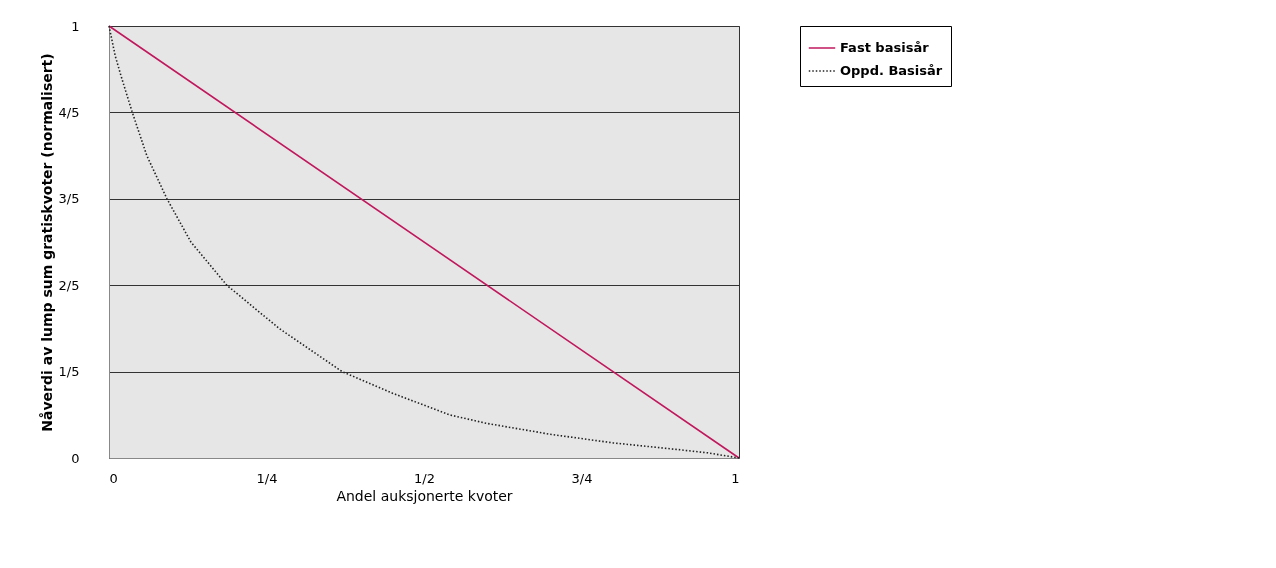 The width and height of the screenshot is (1276, 568). I want to click on y-tick-label: 3/5, so click(69, 199).